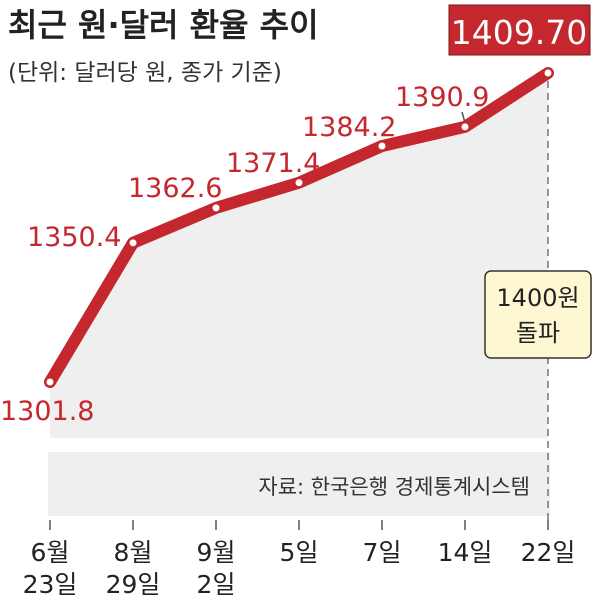  I want to click on tick-label-1: 6월, so click(50, 552).